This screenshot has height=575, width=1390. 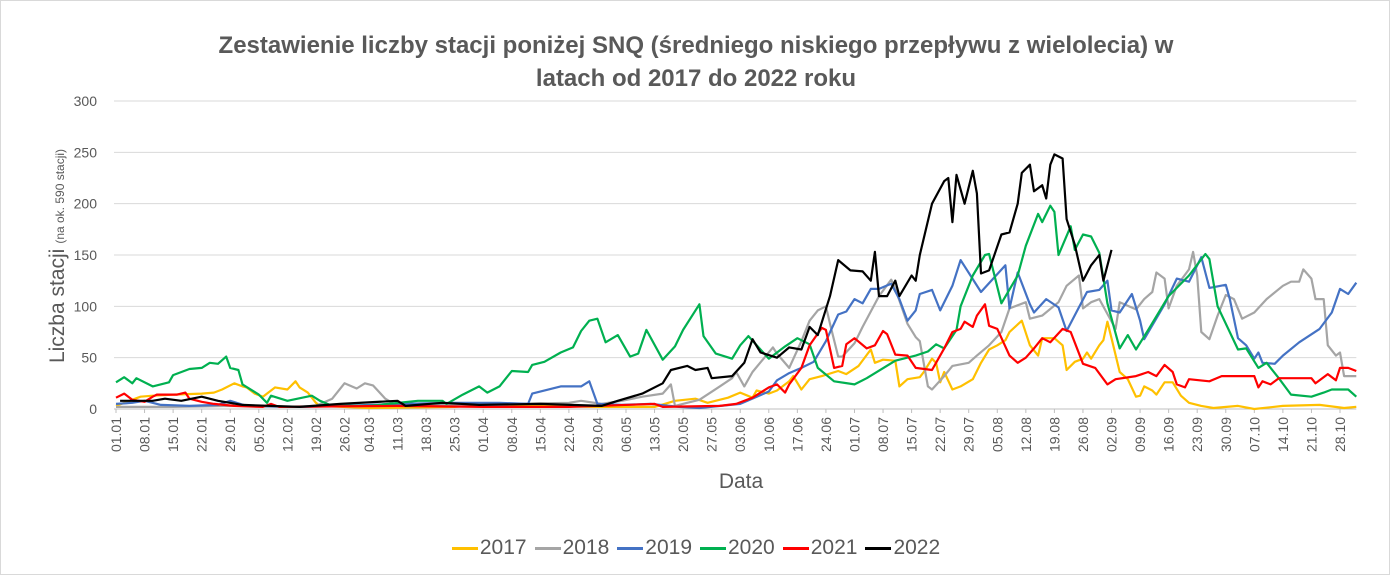 I want to click on y-tick-label: 300, so click(x=86, y=101).